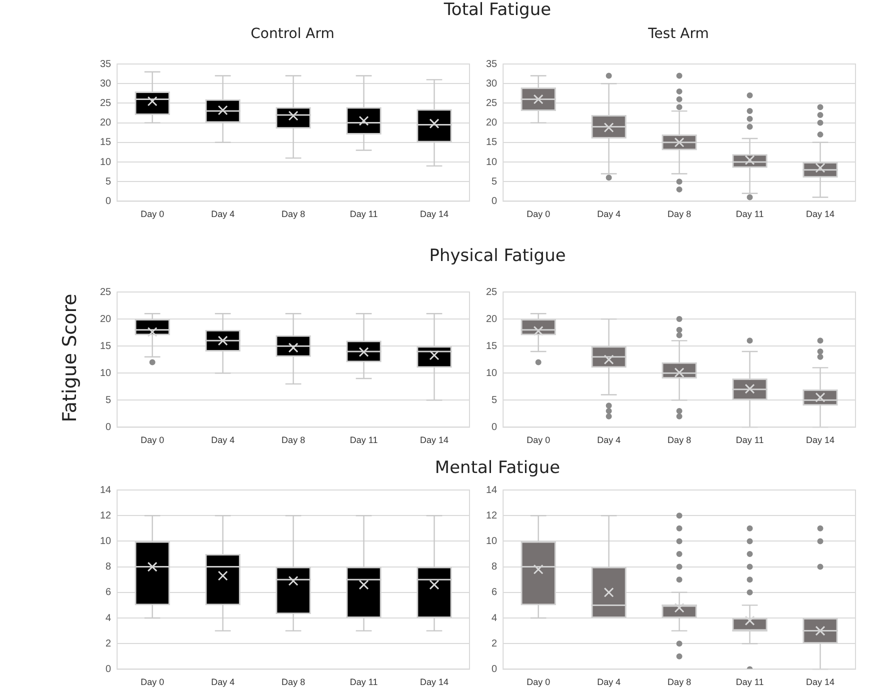 The image size is (877, 700). I want to click on chart-title: Physical Fatigue, so click(497, 256).